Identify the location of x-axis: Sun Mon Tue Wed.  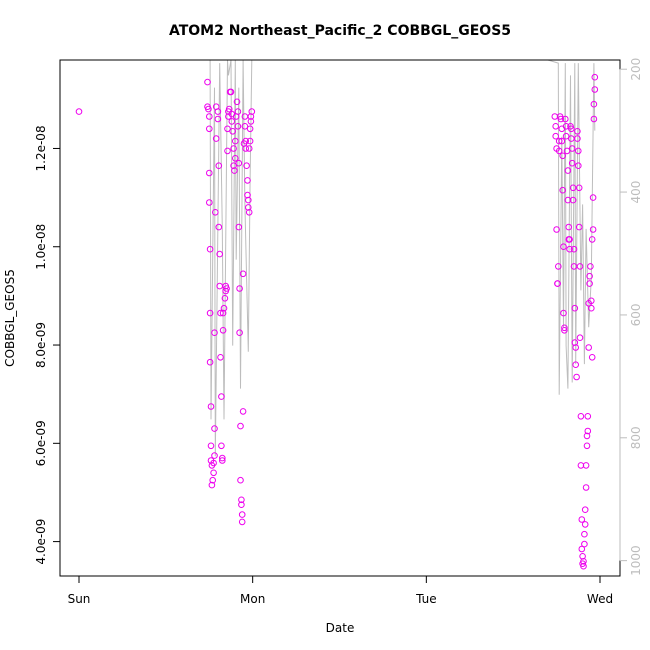
(340, 590).